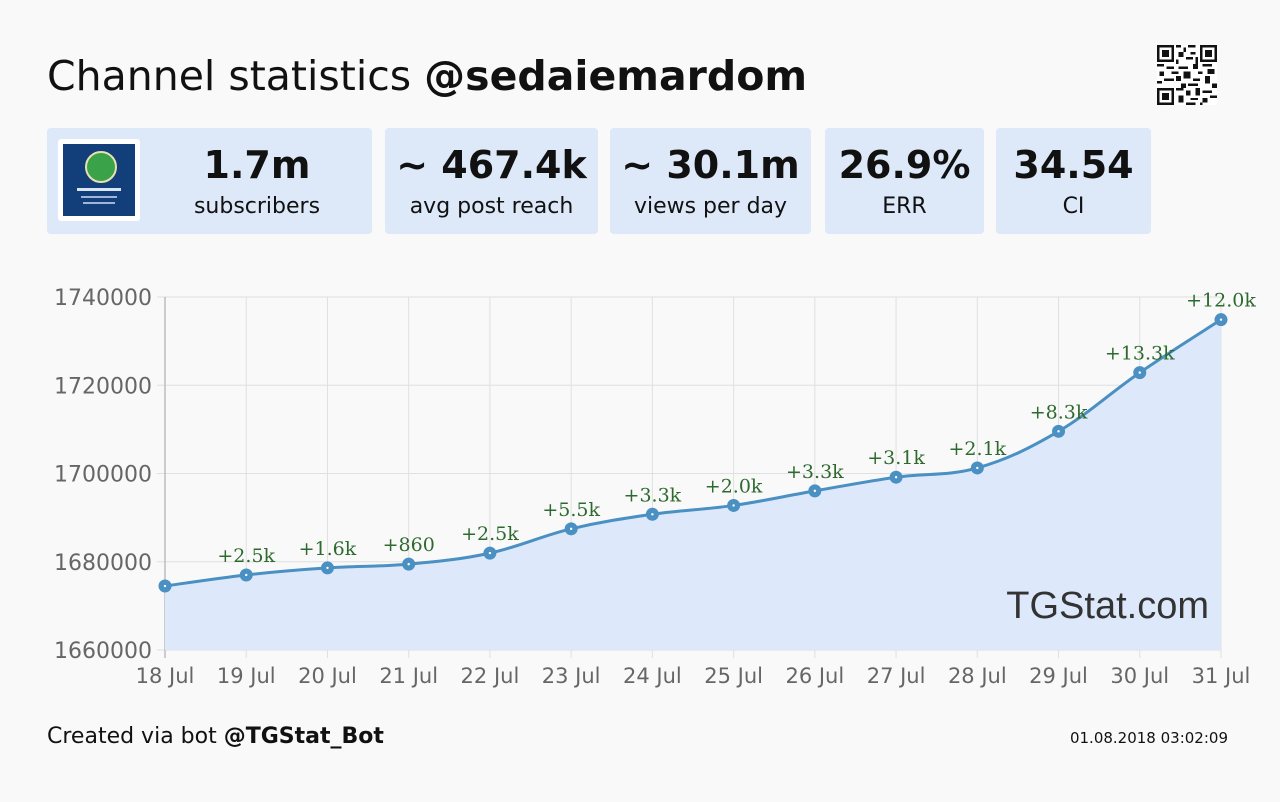 This screenshot has width=1280, height=802. What do you see at coordinates (257, 165) in the screenshot?
I see `stat-value: 1.7m` at bounding box center [257, 165].